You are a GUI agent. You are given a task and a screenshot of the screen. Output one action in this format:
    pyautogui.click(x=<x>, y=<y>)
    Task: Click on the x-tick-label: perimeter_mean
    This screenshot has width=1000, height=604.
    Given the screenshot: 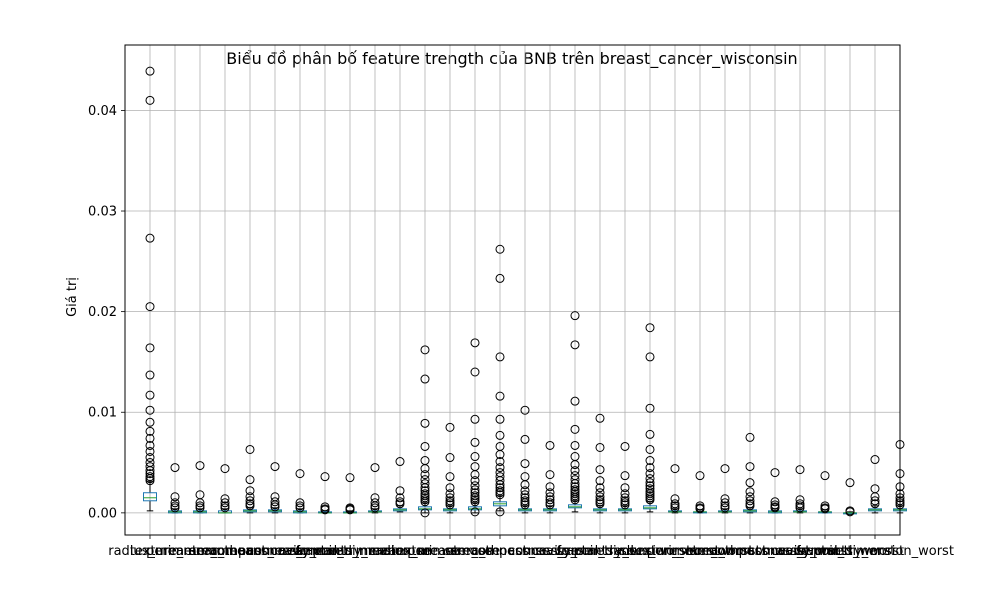 What is the action you would take?
    pyautogui.click(x=200, y=551)
    